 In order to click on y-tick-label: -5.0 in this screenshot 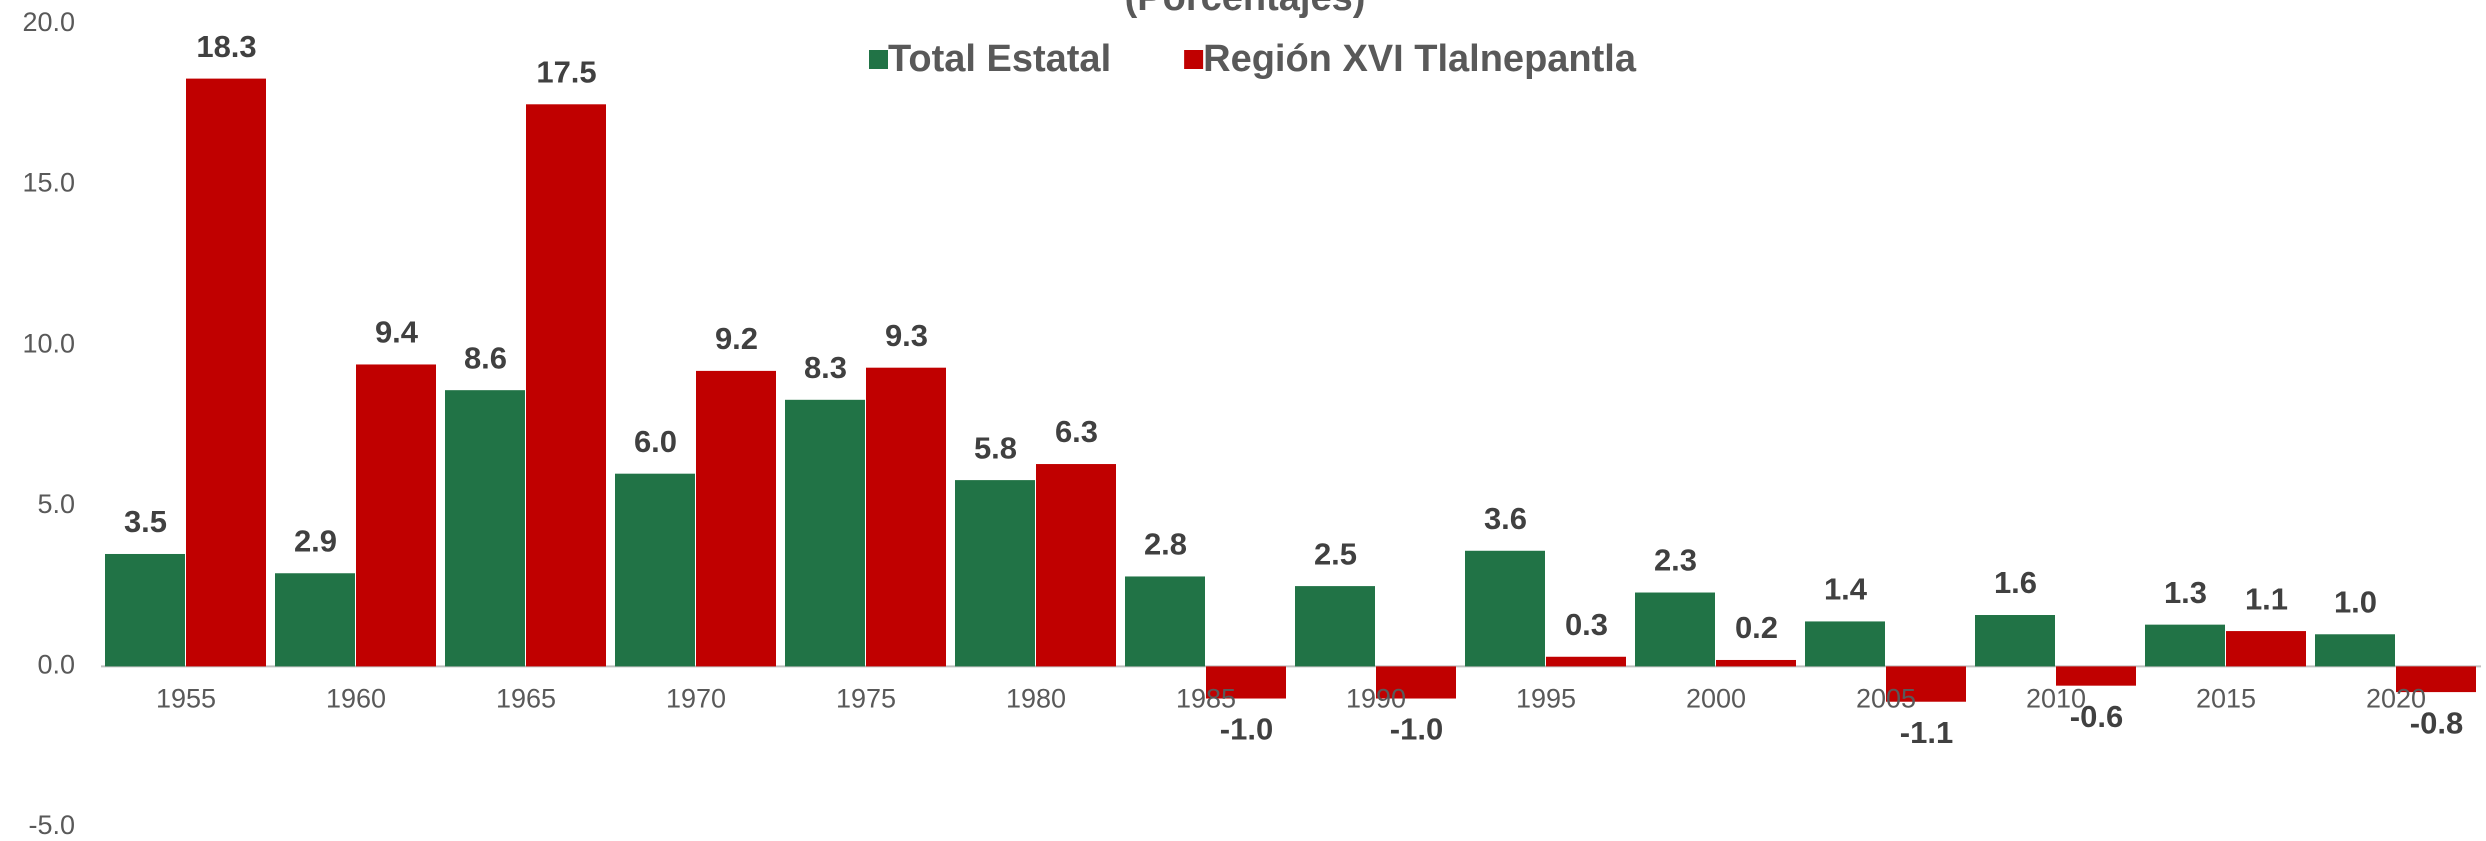, I will do `click(51, 825)`.